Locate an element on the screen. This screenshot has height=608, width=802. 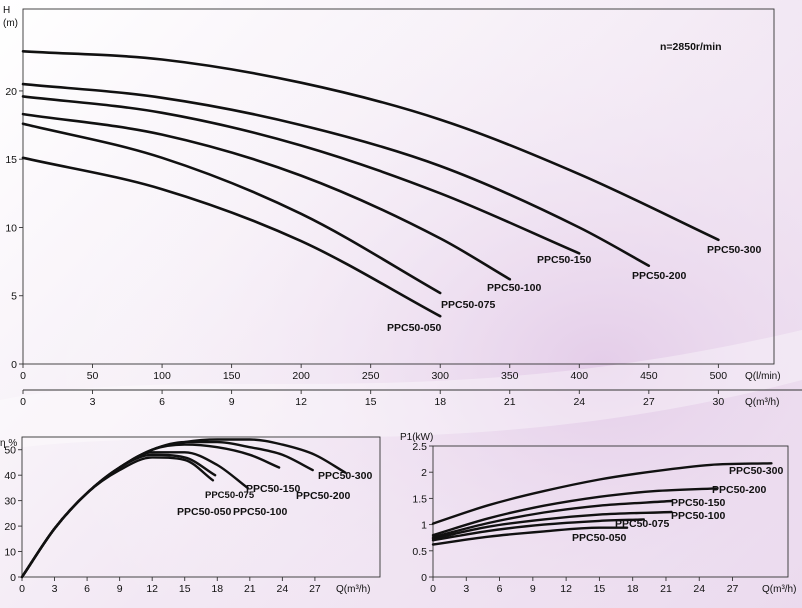
power-x-tick-label: 18 is located at coordinates (633, 589).